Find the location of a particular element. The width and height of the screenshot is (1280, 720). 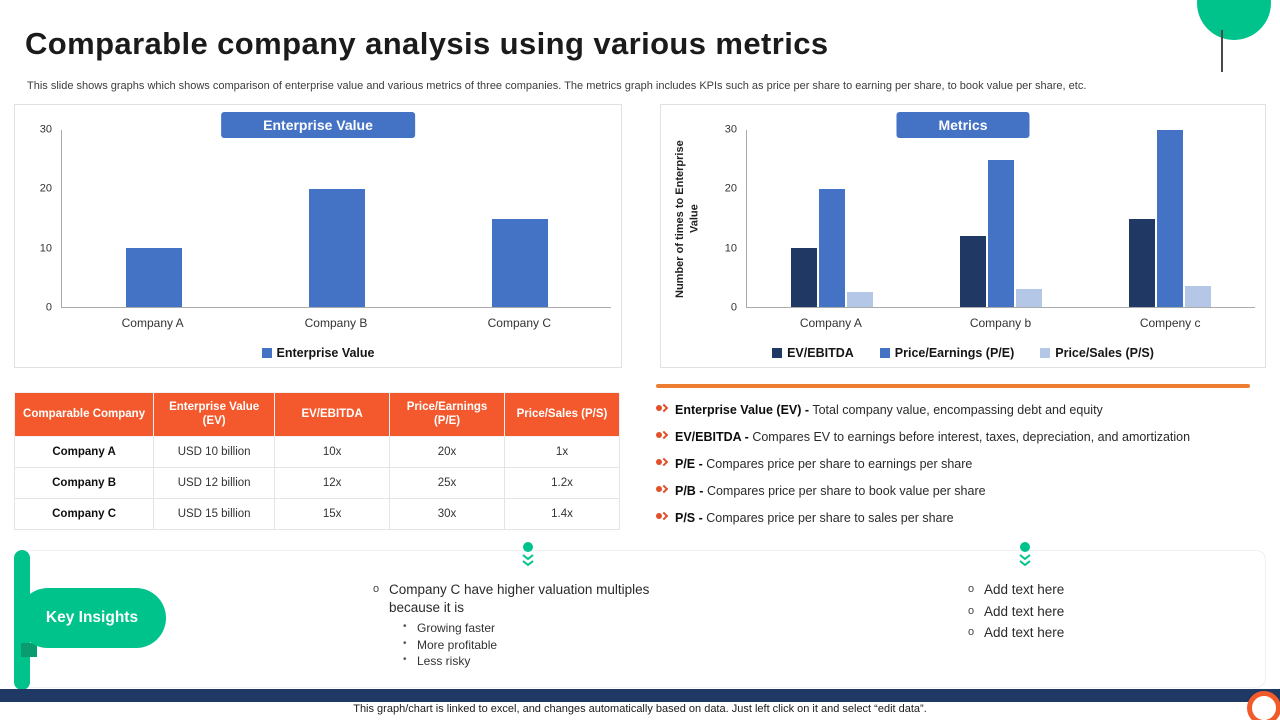

bar-enterprise-value-company-c is located at coordinates (519, 262).